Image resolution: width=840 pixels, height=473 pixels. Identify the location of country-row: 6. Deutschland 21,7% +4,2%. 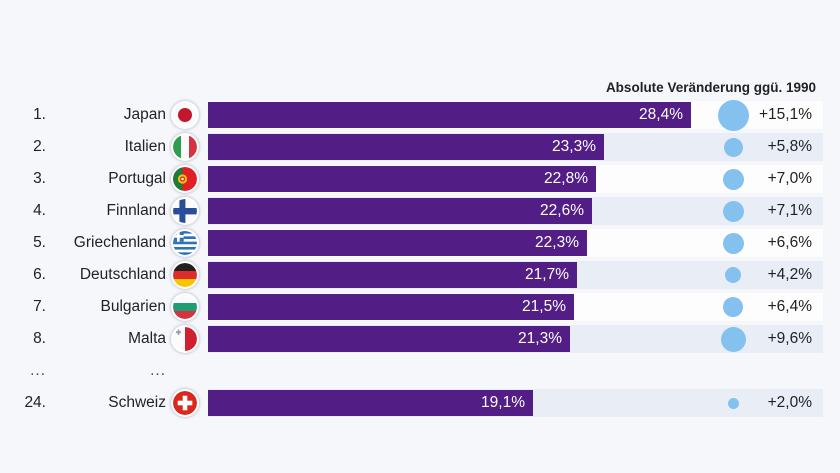
(420, 275).